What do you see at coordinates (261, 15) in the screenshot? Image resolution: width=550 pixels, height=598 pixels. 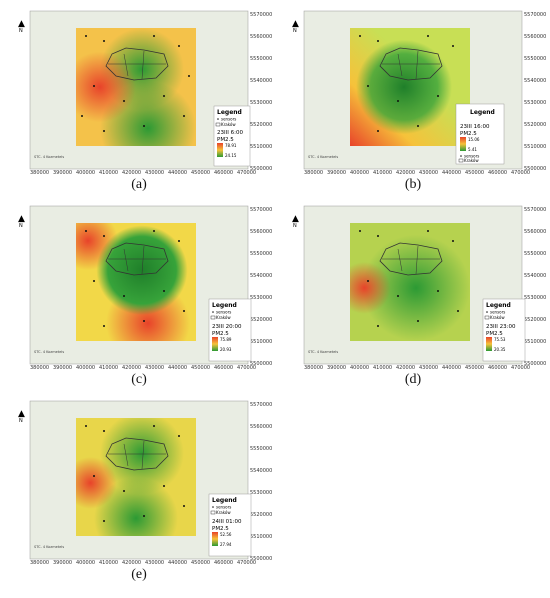 I see `y-tick-label: 5570000` at bounding box center [261, 15].